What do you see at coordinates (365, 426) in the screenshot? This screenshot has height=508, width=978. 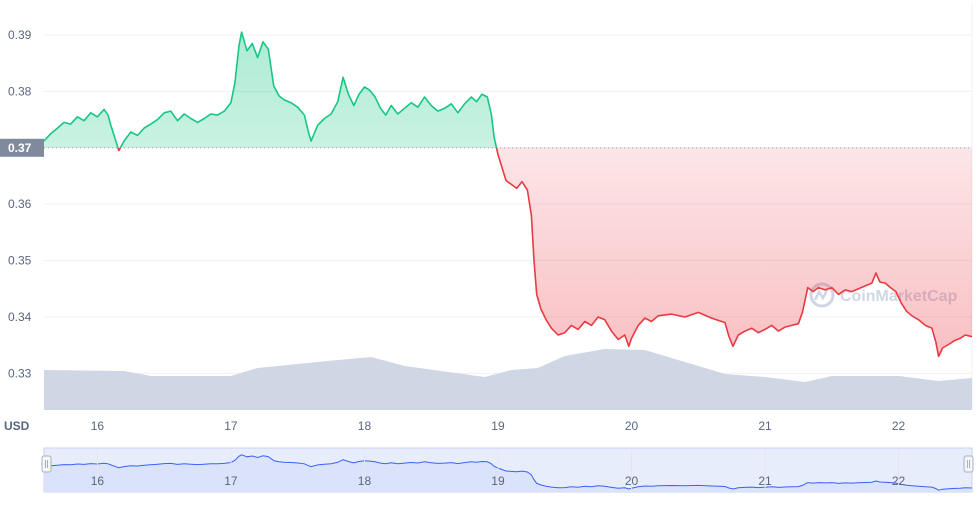 I see `x-tick-label: 18` at bounding box center [365, 426].